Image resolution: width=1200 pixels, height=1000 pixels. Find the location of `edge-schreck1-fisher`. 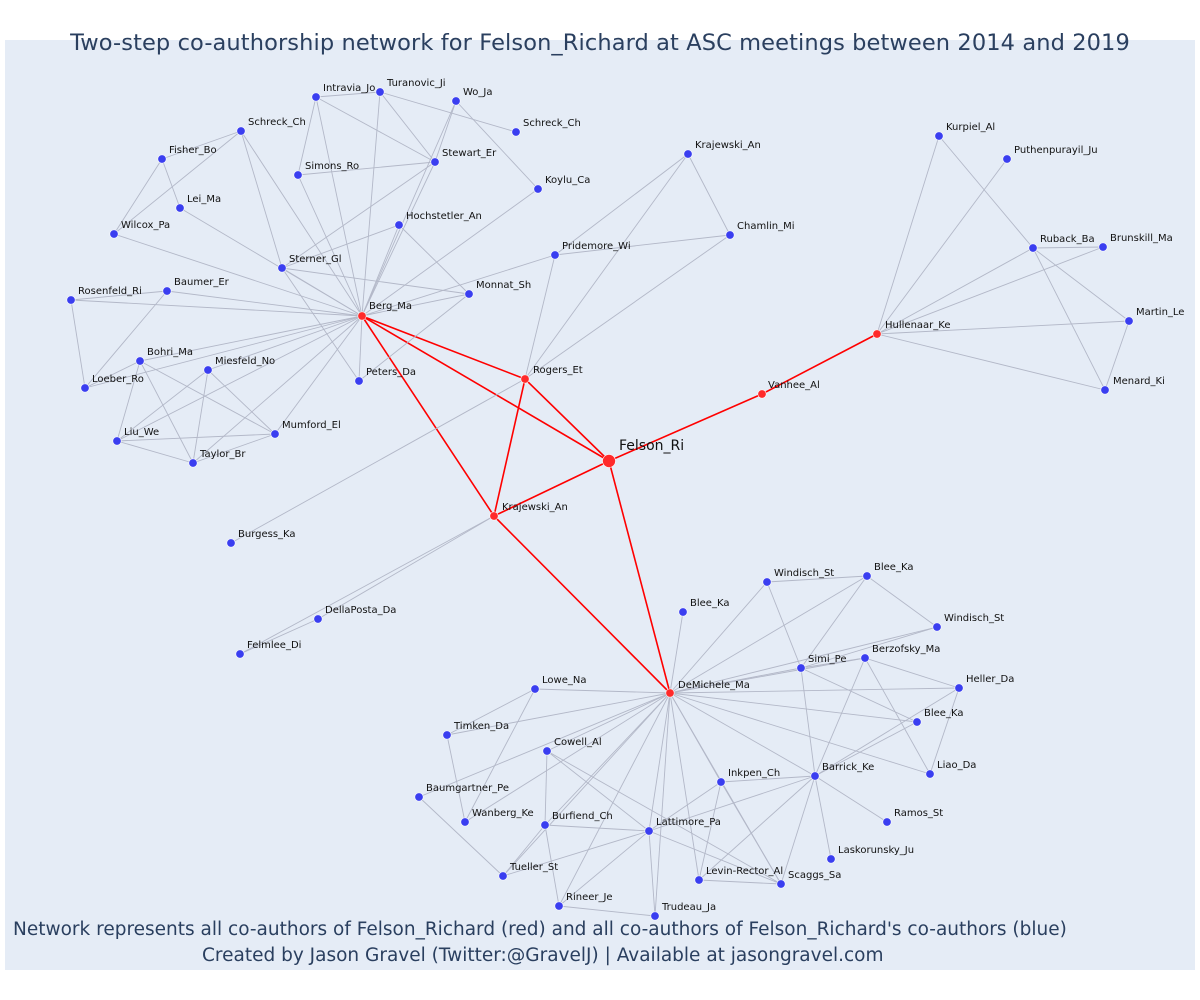

edge-schreck1-fisher is located at coordinates (201, 145).